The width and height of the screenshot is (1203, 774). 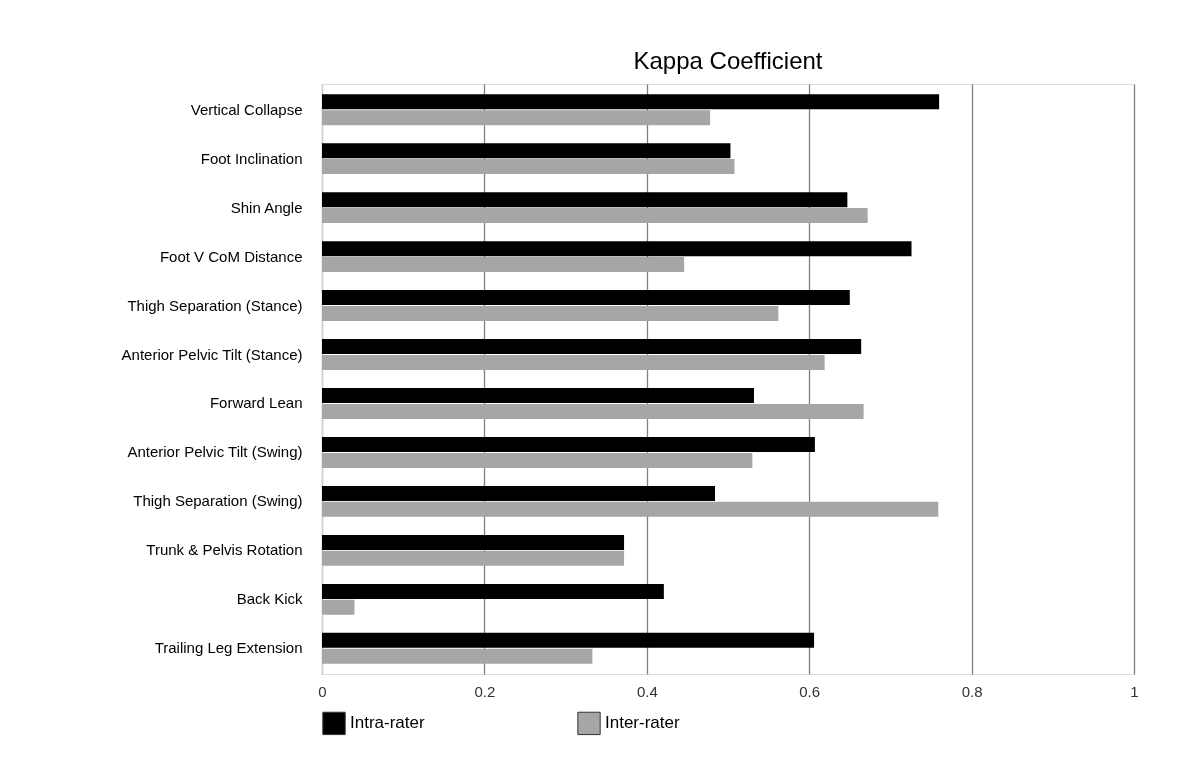 What do you see at coordinates (647, 691) in the screenshot?
I see `x-tick-label: 0.4` at bounding box center [647, 691].